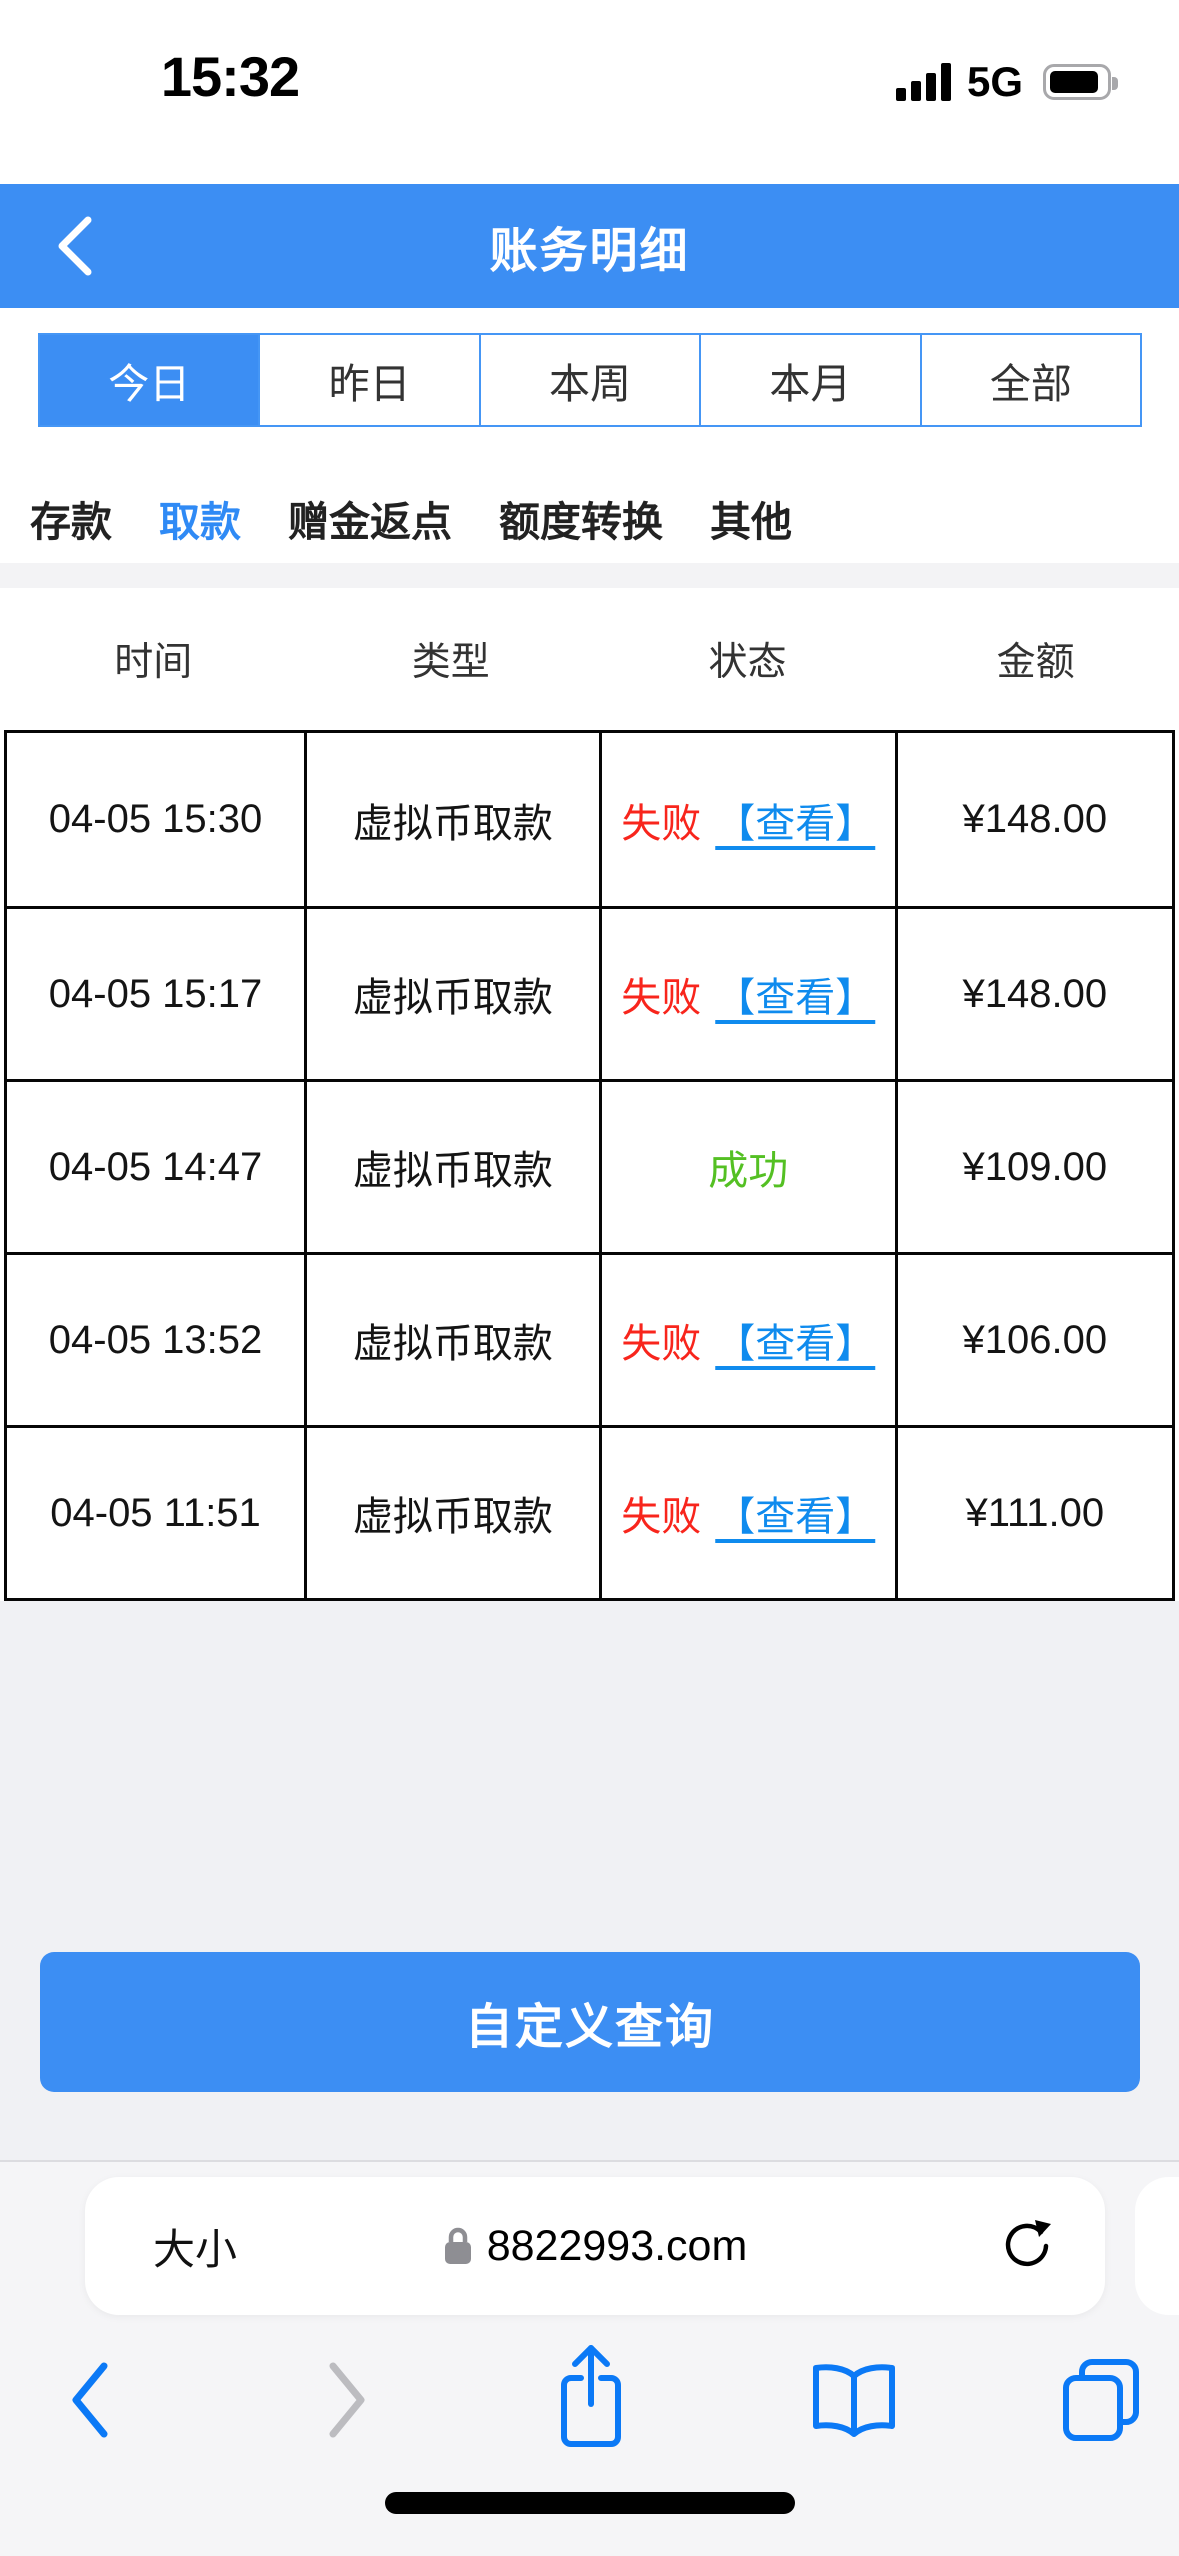 The height and width of the screenshot is (2556, 1179). What do you see at coordinates (155, 1339) in the screenshot?
I see `cell-time: 04-05 13:52` at bounding box center [155, 1339].